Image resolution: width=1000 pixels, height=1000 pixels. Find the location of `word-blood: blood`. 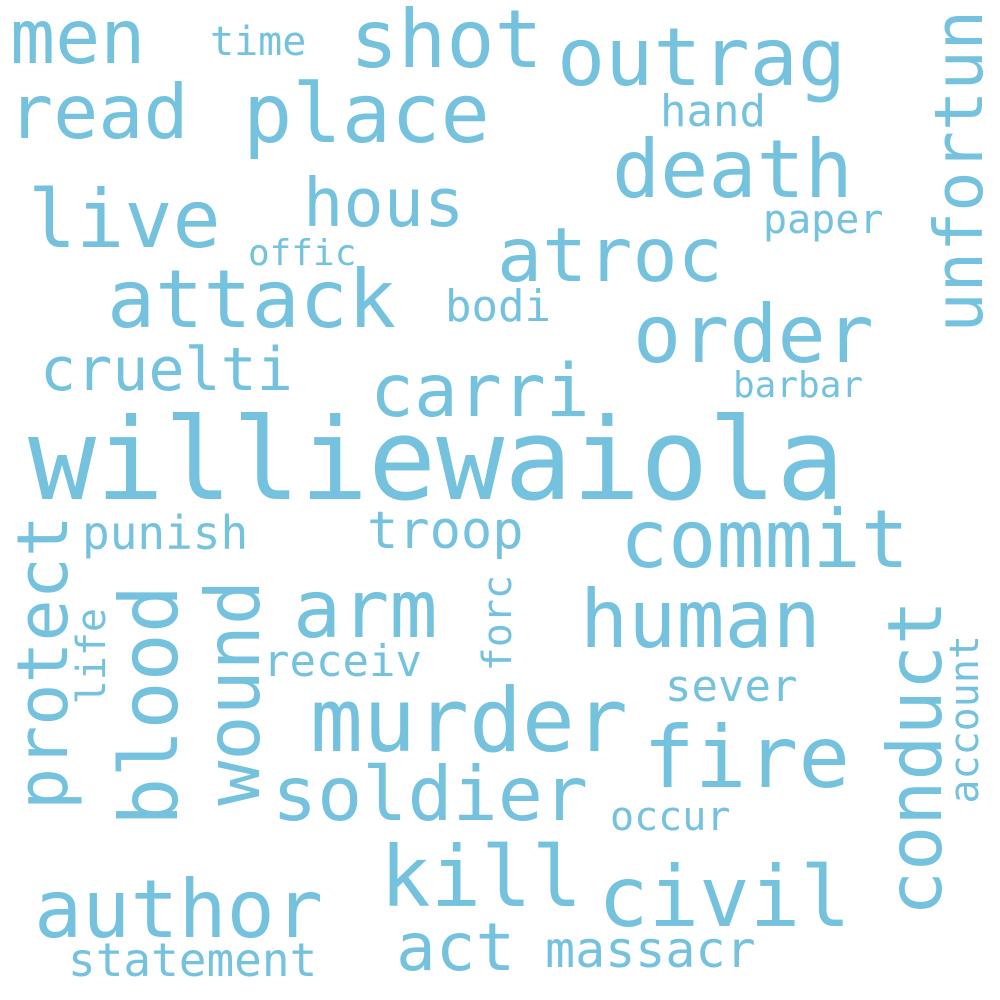

word-blood: blood is located at coordinates (149, 705).